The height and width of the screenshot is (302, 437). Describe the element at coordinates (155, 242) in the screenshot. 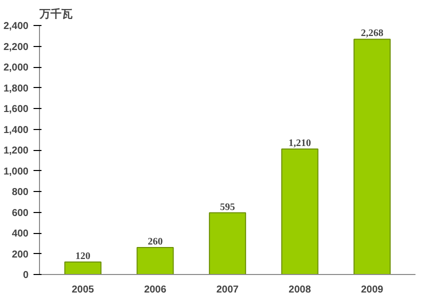

I see `data-label: 260` at that location.